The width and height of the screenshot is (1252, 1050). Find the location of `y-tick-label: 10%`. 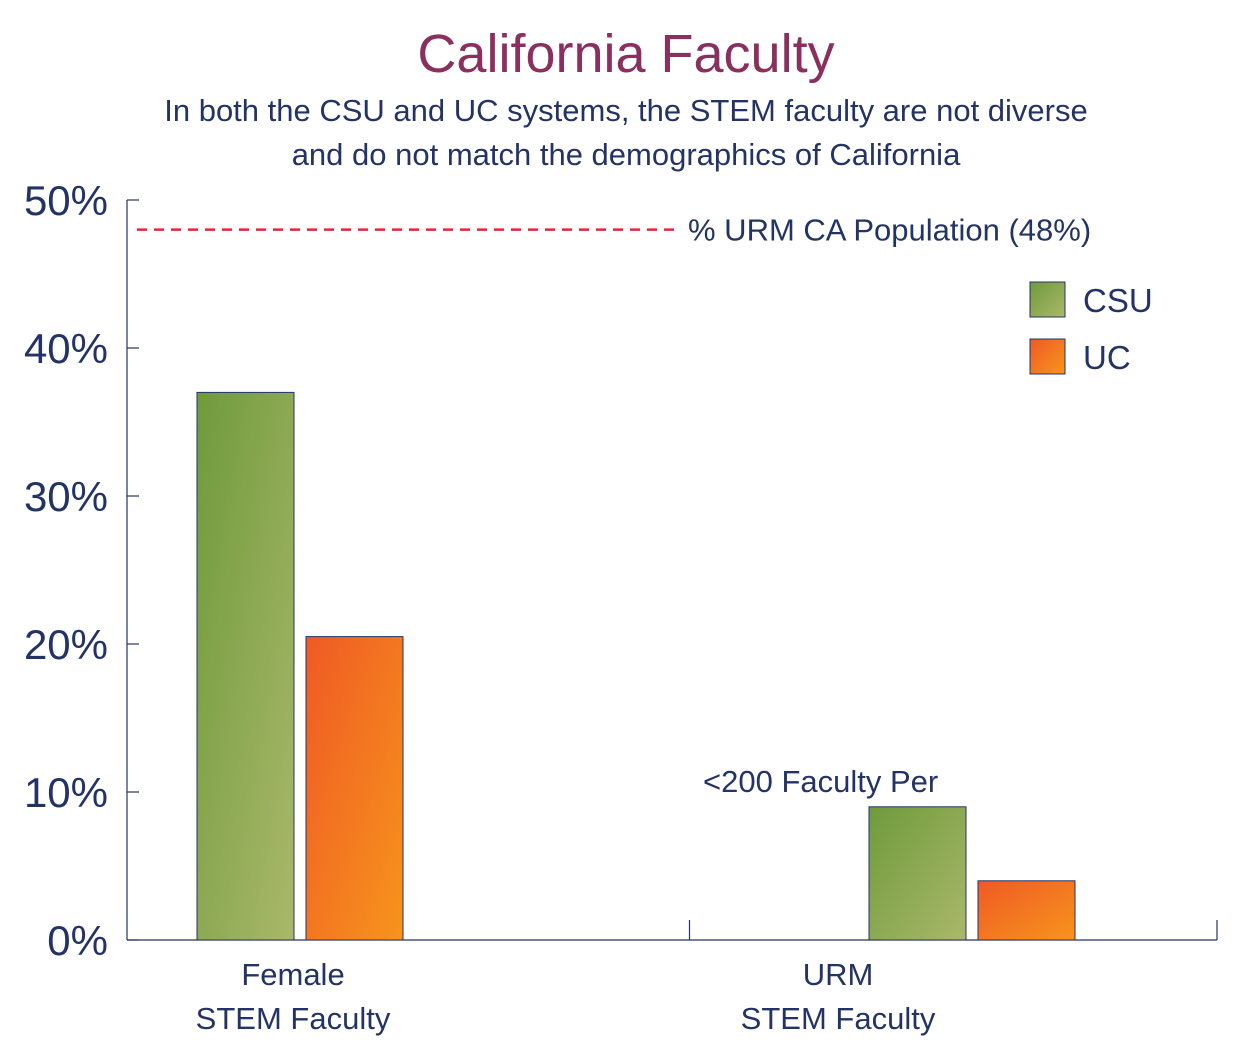

y-tick-label: 10% is located at coordinates (66, 792).